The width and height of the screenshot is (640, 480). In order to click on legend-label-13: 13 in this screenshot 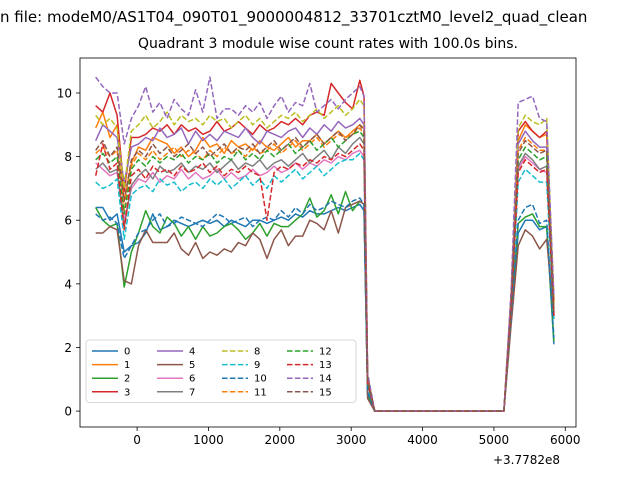, I will do `click(325, 365)`.